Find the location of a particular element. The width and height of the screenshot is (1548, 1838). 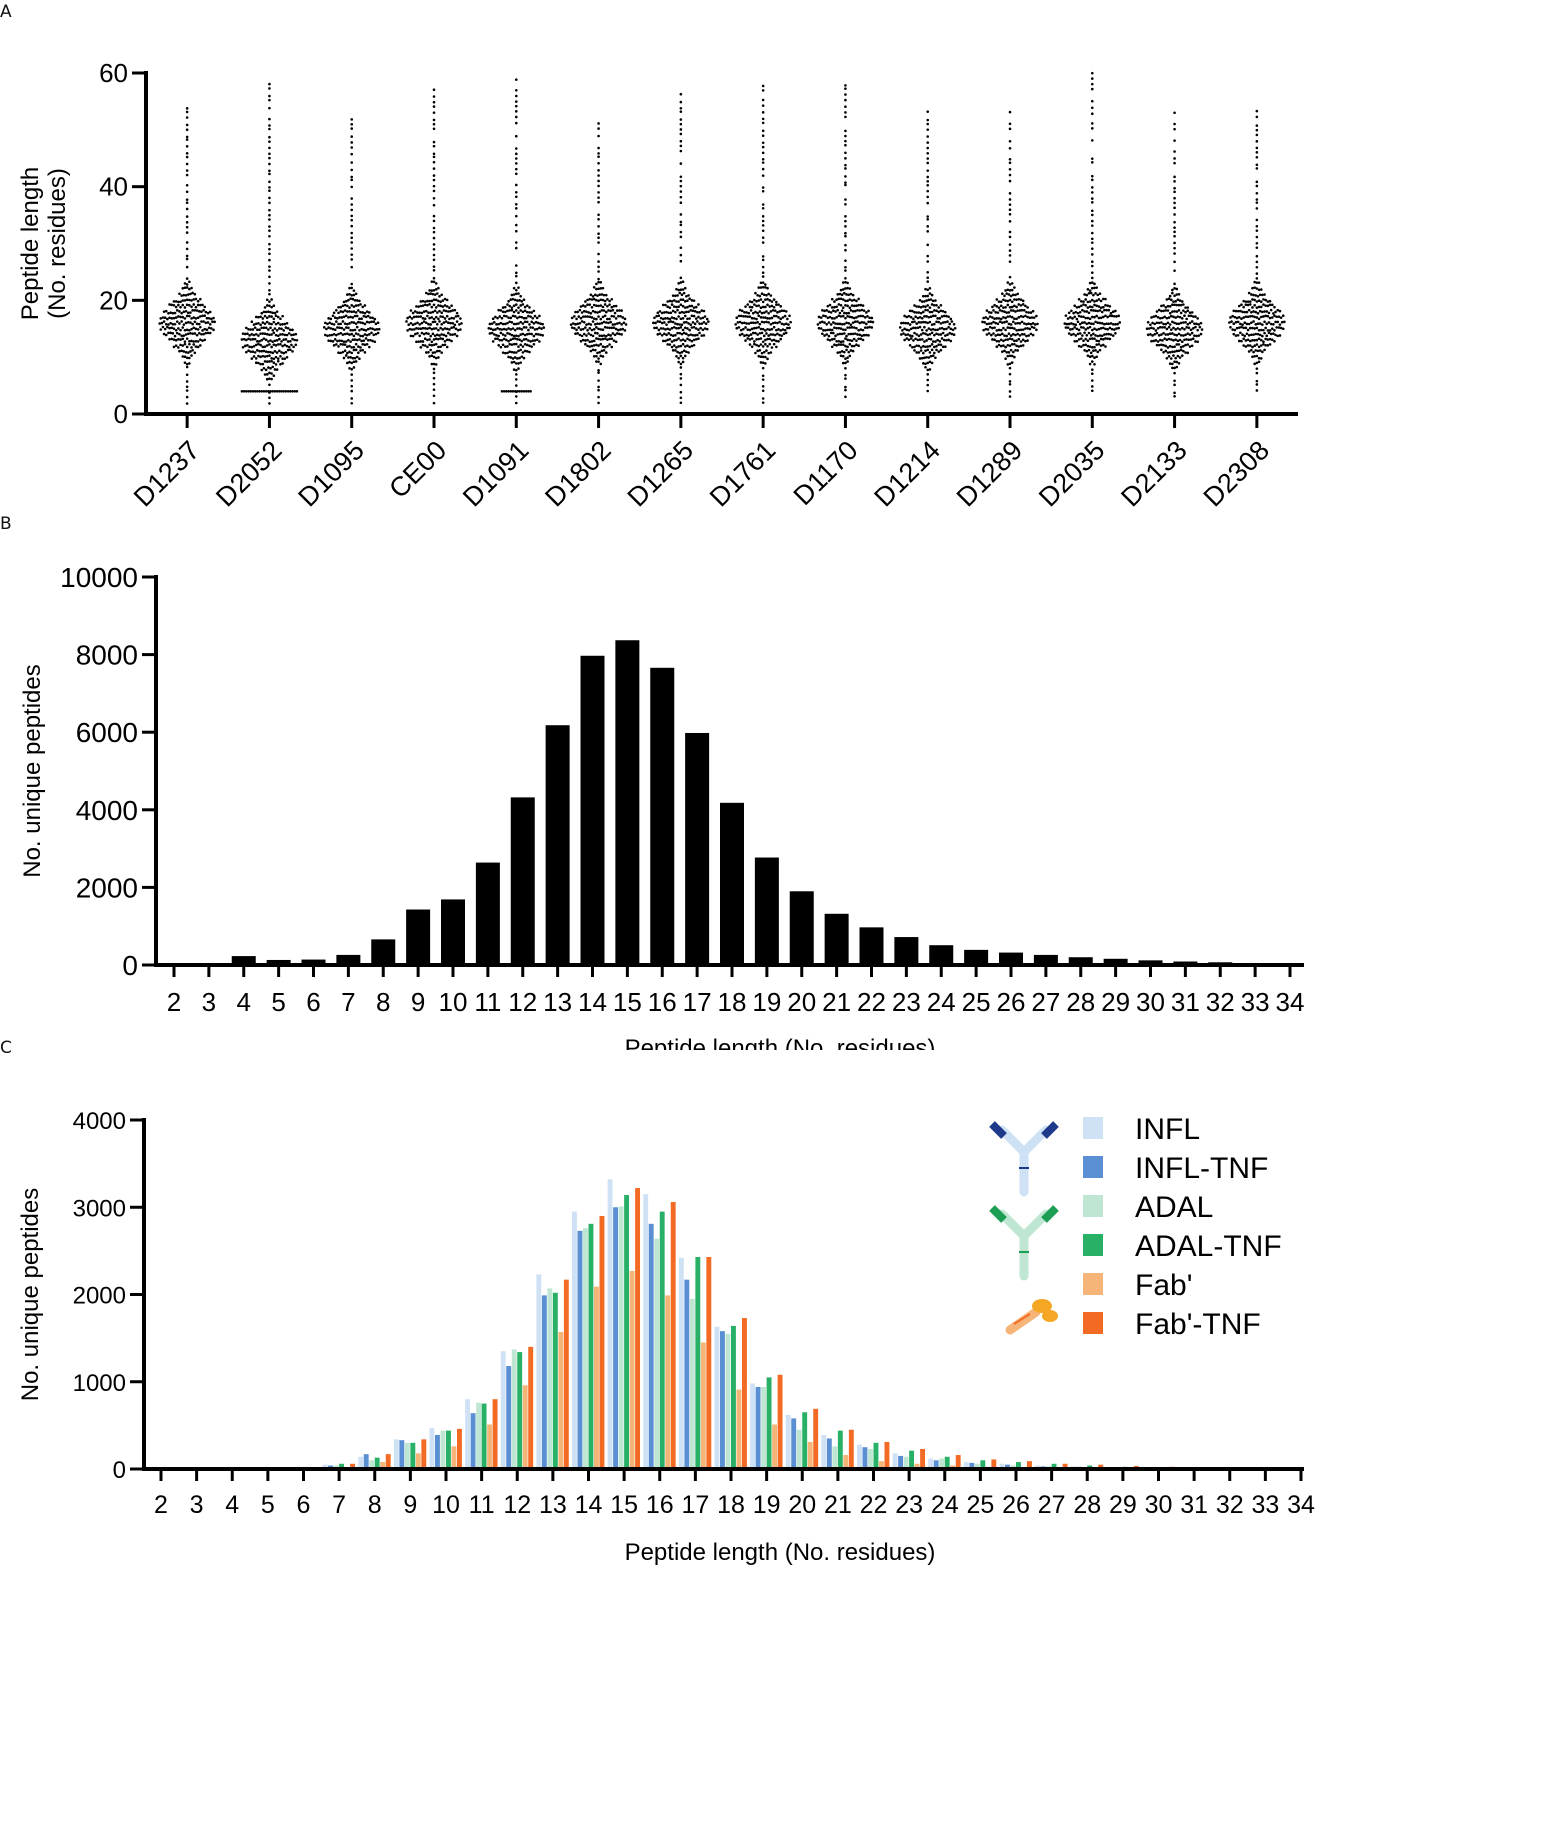

y-axis-label-line2: (No. residues) is located at coordinates (57, 243).